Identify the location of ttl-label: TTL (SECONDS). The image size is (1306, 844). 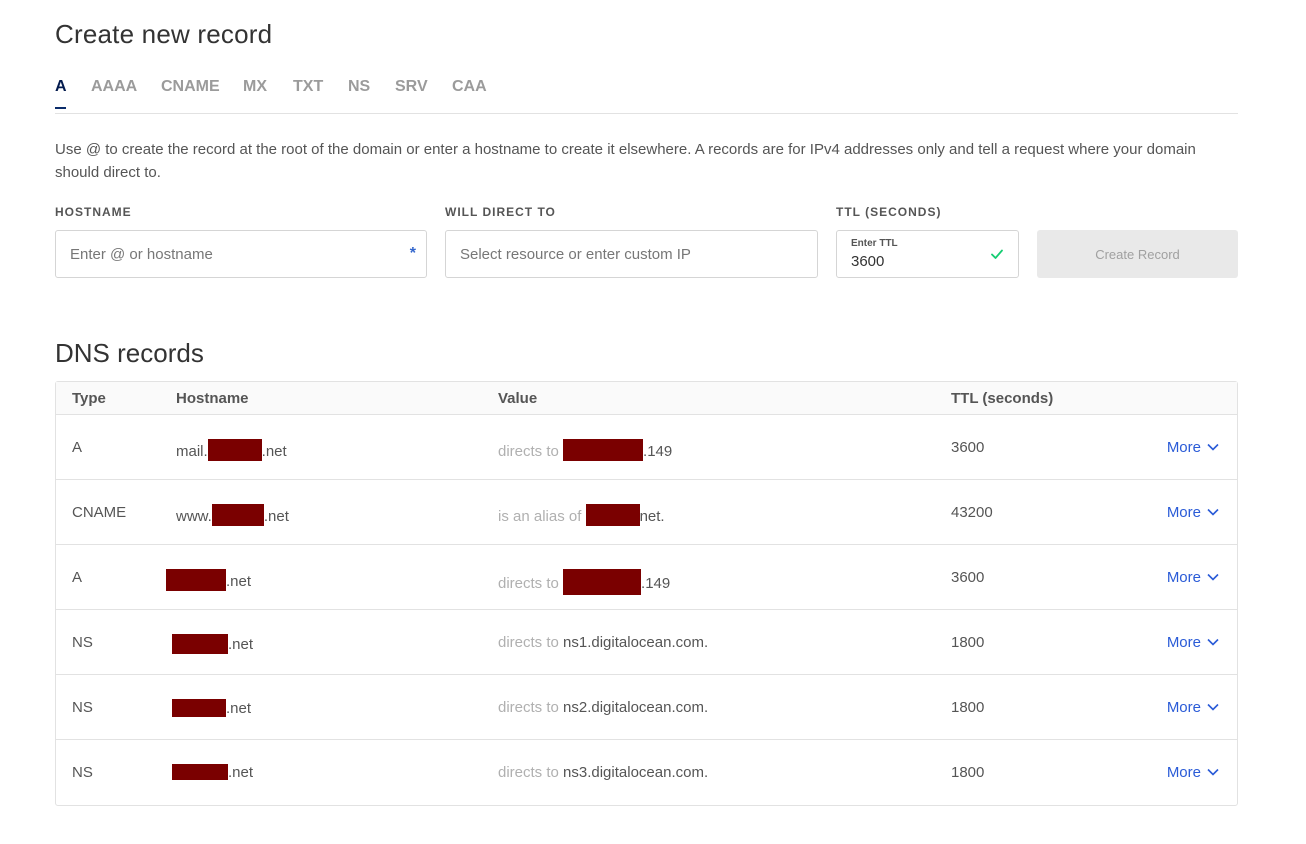
(889, 212).